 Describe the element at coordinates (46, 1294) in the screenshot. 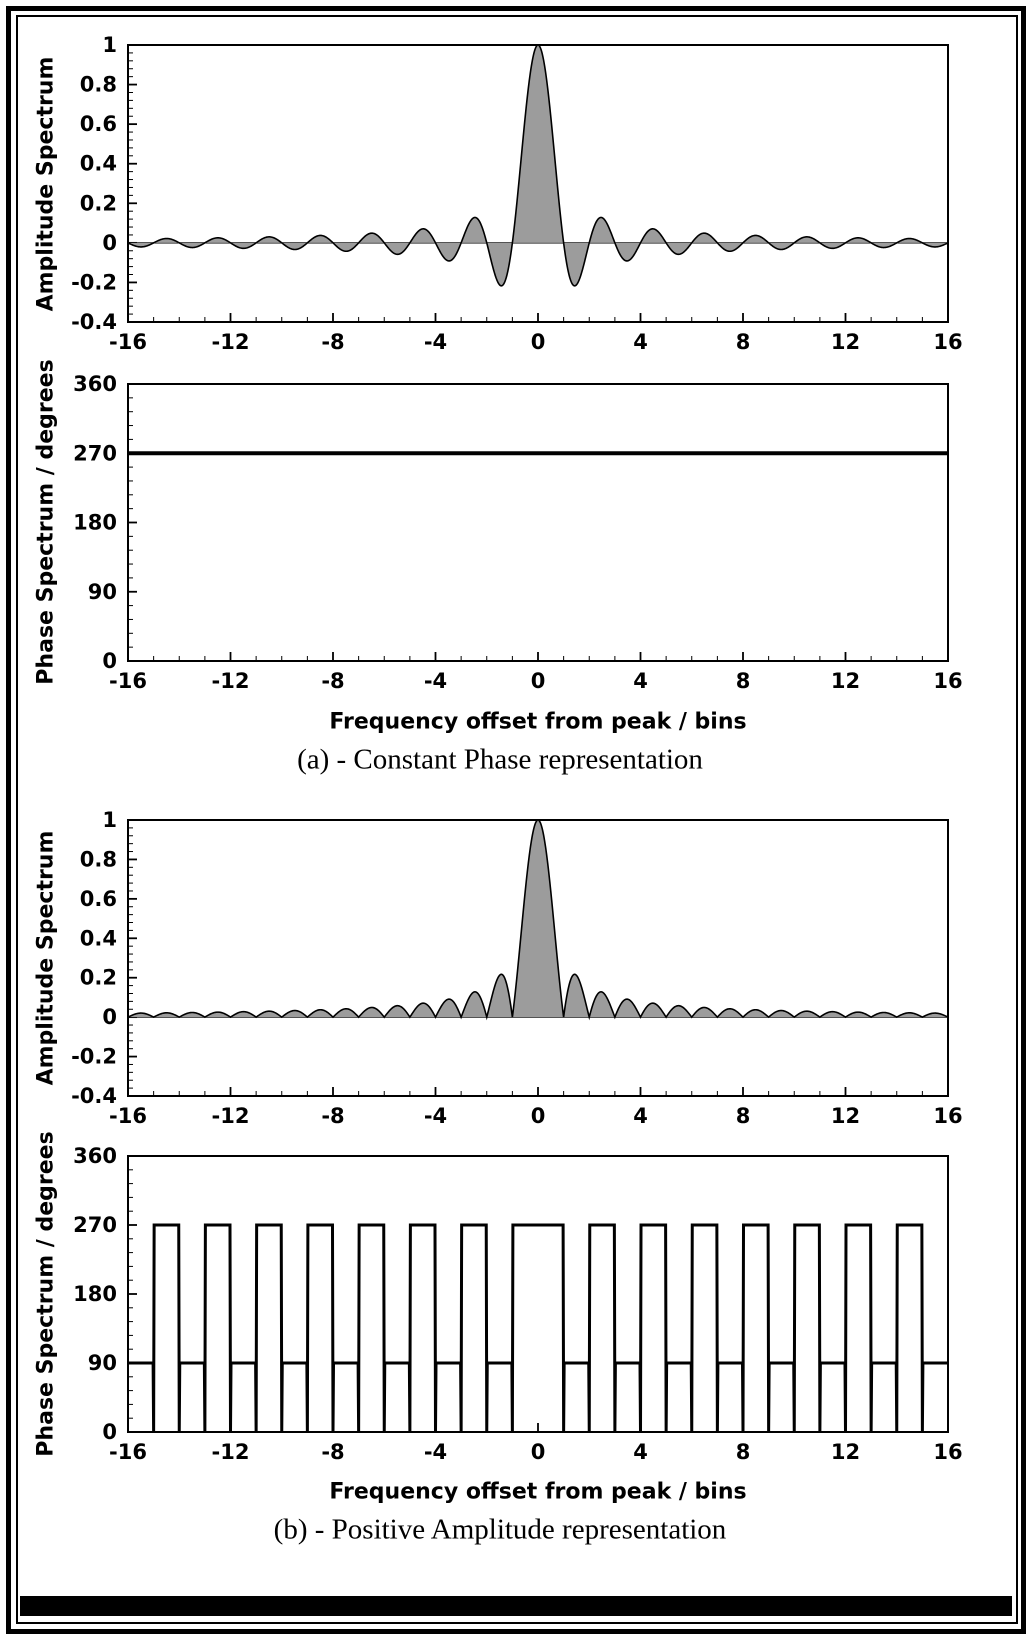

I see `ylabel-phase-b: Phase Spectrum / degrees` at that location.